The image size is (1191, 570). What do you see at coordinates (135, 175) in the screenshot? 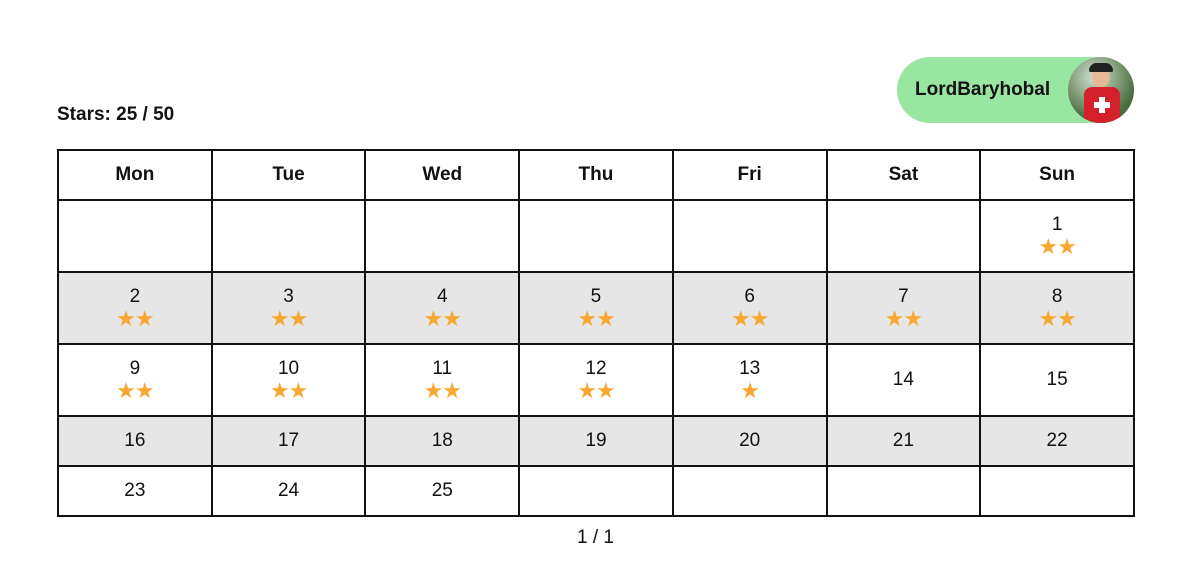
I see `weekday-header: Mon` at bounding box center [135, 175].